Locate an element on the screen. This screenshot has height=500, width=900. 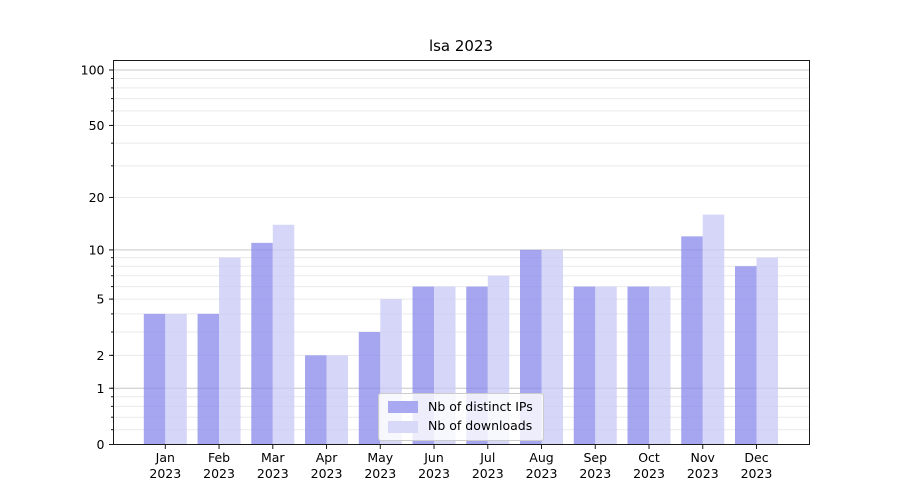
legend-label-distinct-ips: Nb of distinct IPs is located at coordinates (480, 406).